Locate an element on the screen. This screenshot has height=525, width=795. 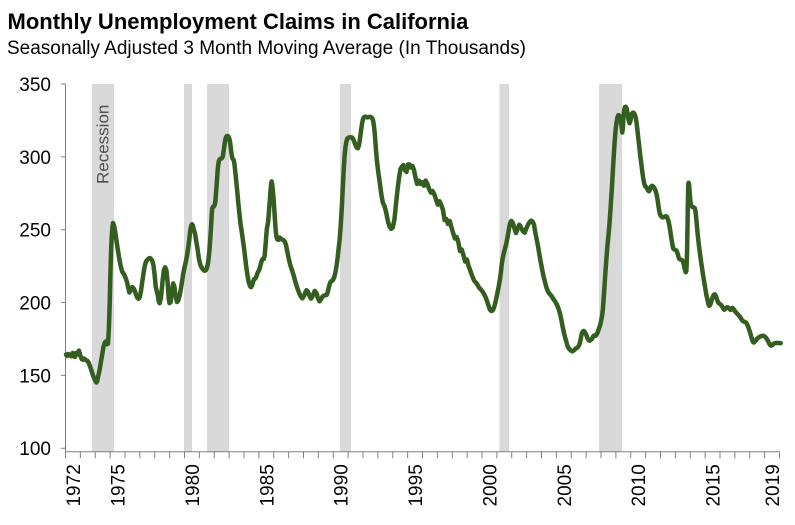
svg-text: 250 is located at coordinates (35, 231).